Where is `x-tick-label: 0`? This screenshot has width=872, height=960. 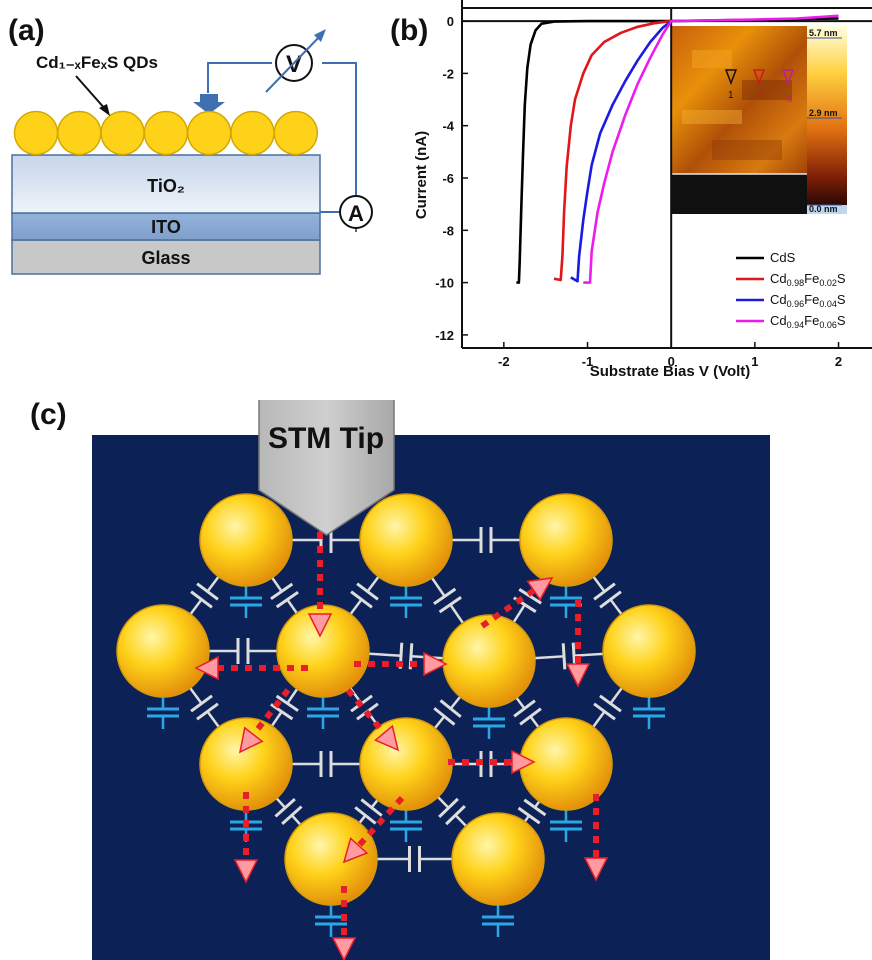 x-tick-label: 0 is located at coordinates (671, 361).